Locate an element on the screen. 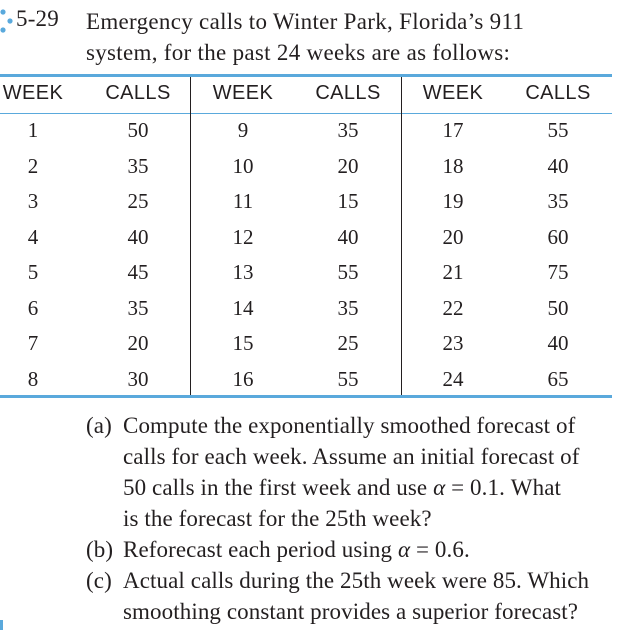 The image size is (624, 630). table-cell-week: 11 is located at coordinates (243, 201).